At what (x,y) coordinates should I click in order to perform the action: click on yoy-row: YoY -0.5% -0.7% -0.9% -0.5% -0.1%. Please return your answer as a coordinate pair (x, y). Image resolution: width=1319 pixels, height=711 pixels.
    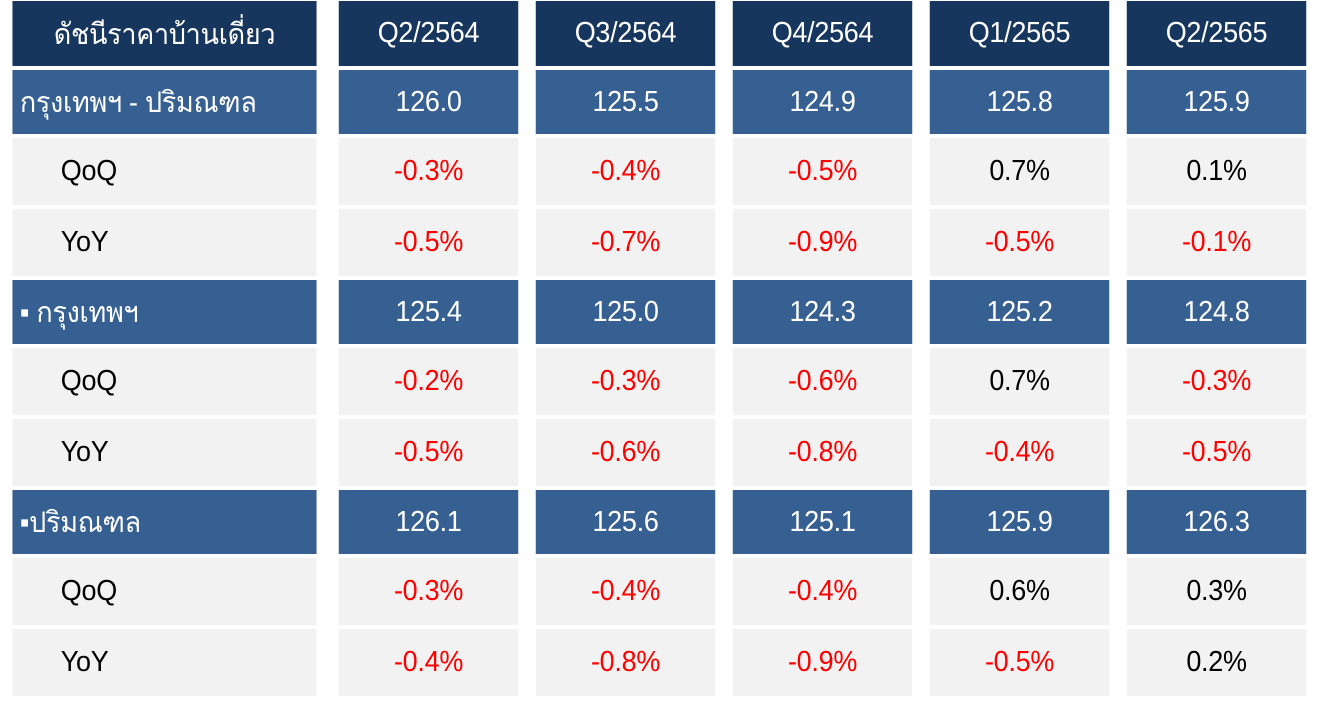
    Looking at the image, I should click on (657, 242).